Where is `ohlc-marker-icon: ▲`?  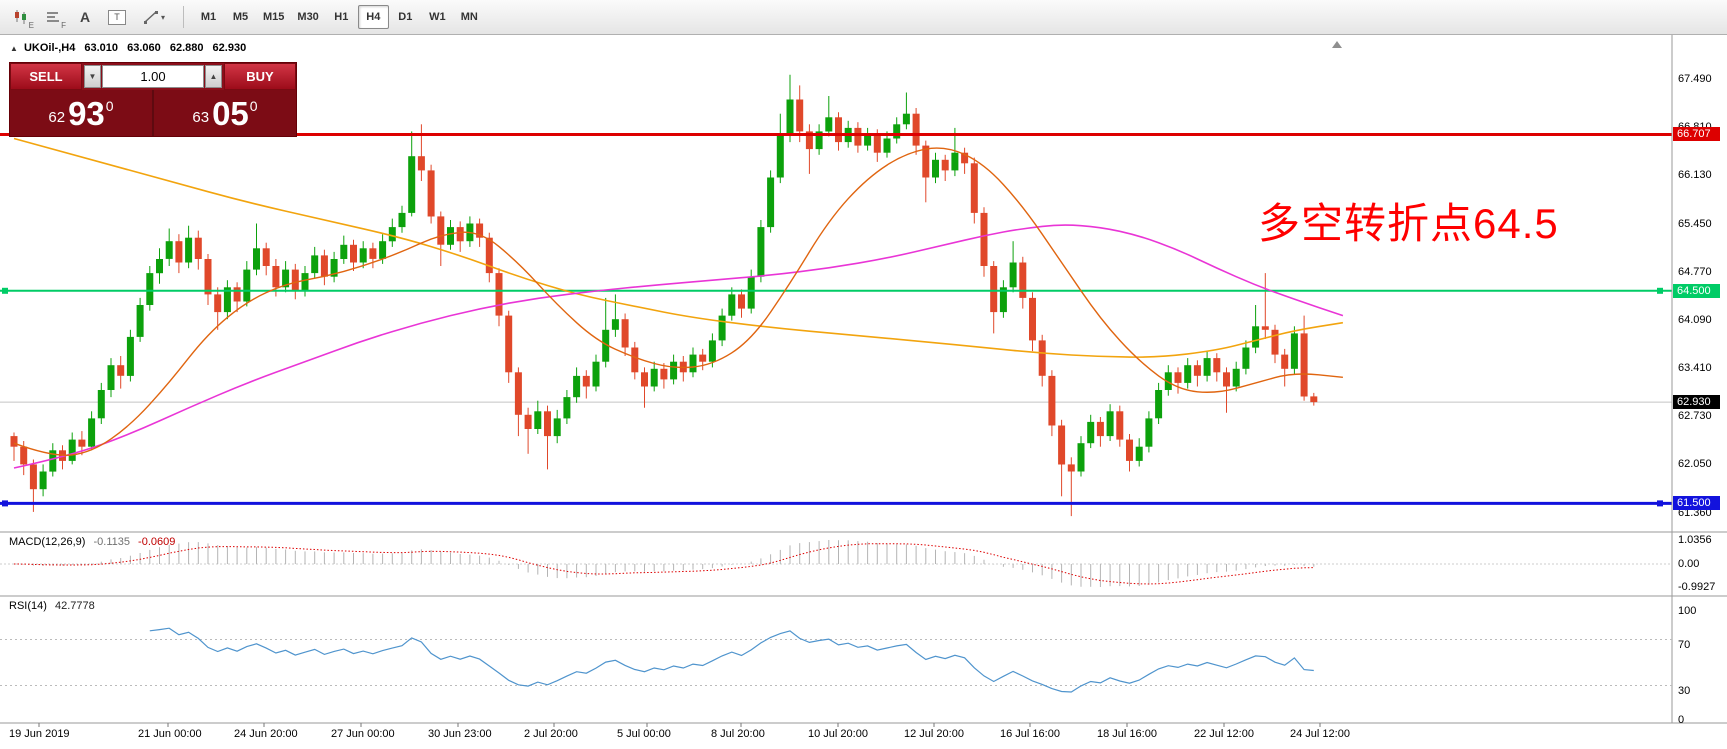
ohlc-marker-icon: ▲ is located at coordinates (14, 48).